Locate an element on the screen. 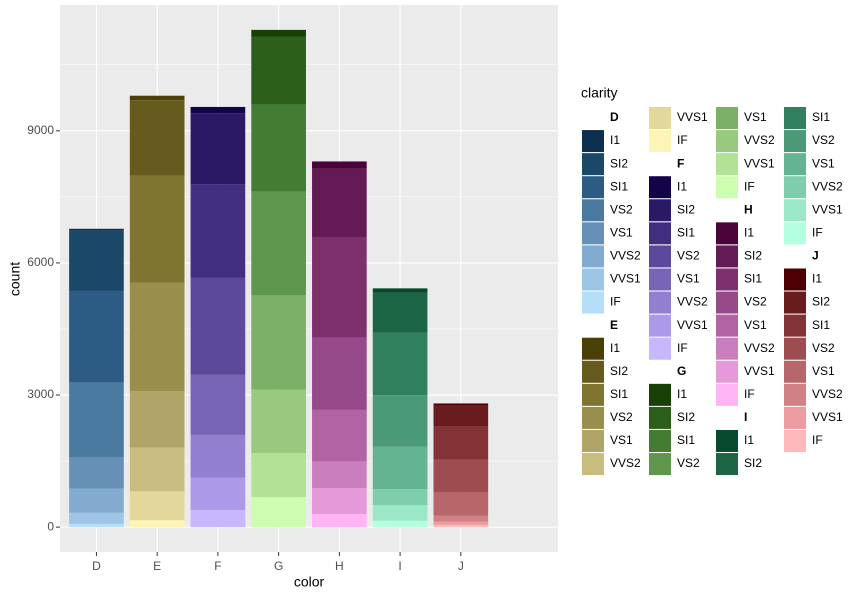 Image resolution: width=855 pixels, height=603 pixels. y-tick-label: 6000 is located at coordinates (40, 262).